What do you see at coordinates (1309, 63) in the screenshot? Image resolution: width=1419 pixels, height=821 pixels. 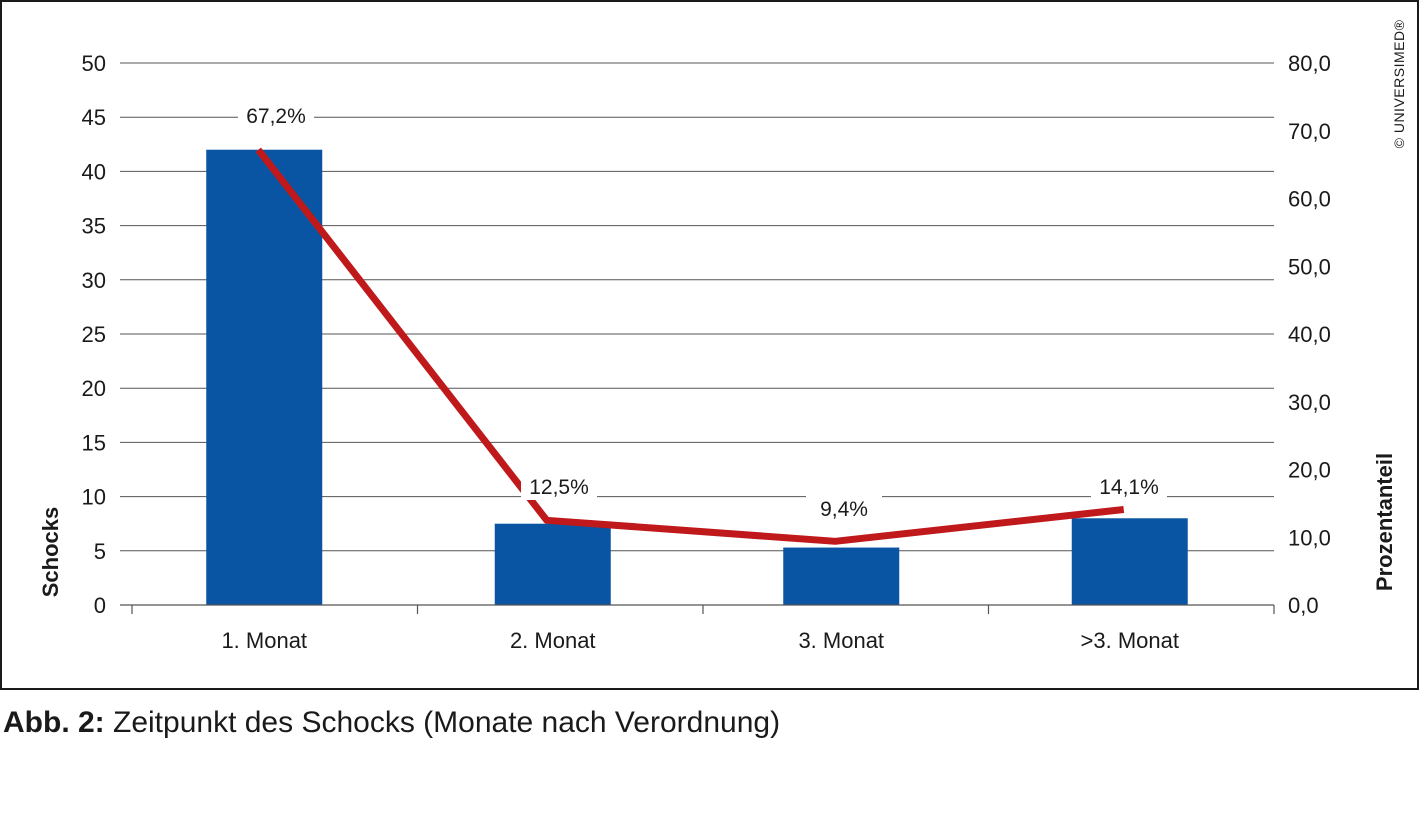 I see `y2-tick-label: 80,0` at bounding box center [1309, 63].